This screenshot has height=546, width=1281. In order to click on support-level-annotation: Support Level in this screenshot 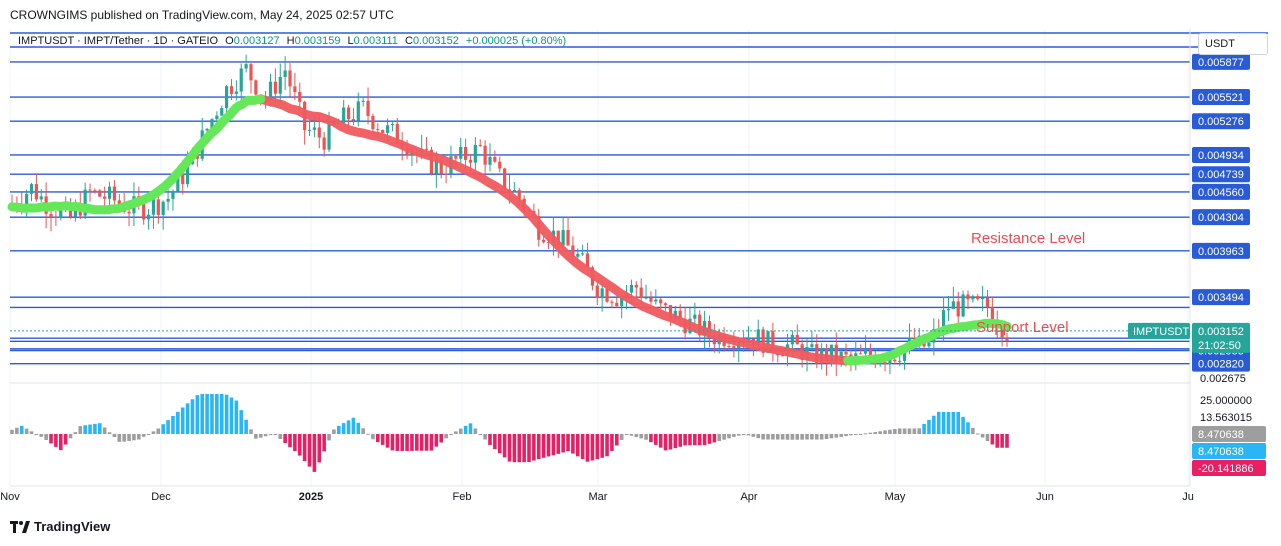, I will do `click(1022, 327)`.